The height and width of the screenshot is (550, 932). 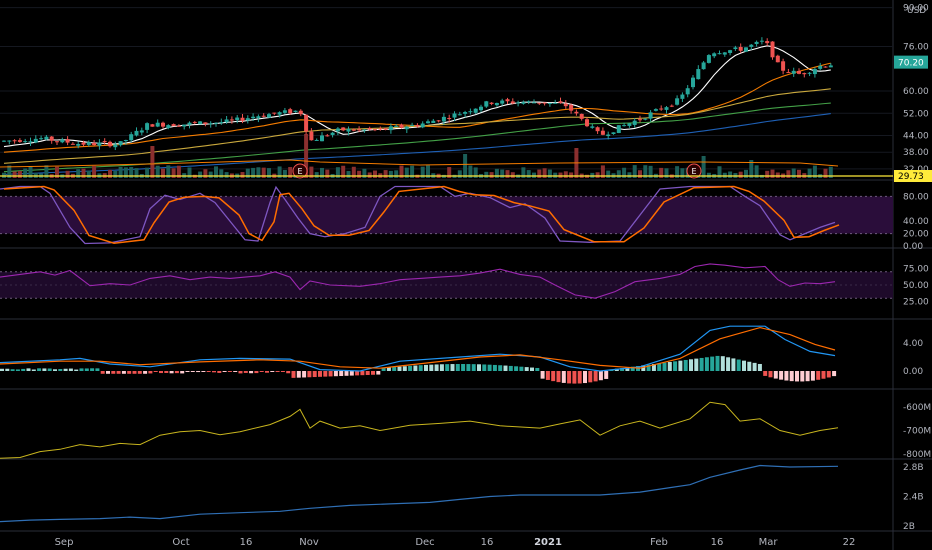 What do you see at coordinates (417, 144) in the screenshot?
I see `ma-line-longest` at bounding box center [417, 144].